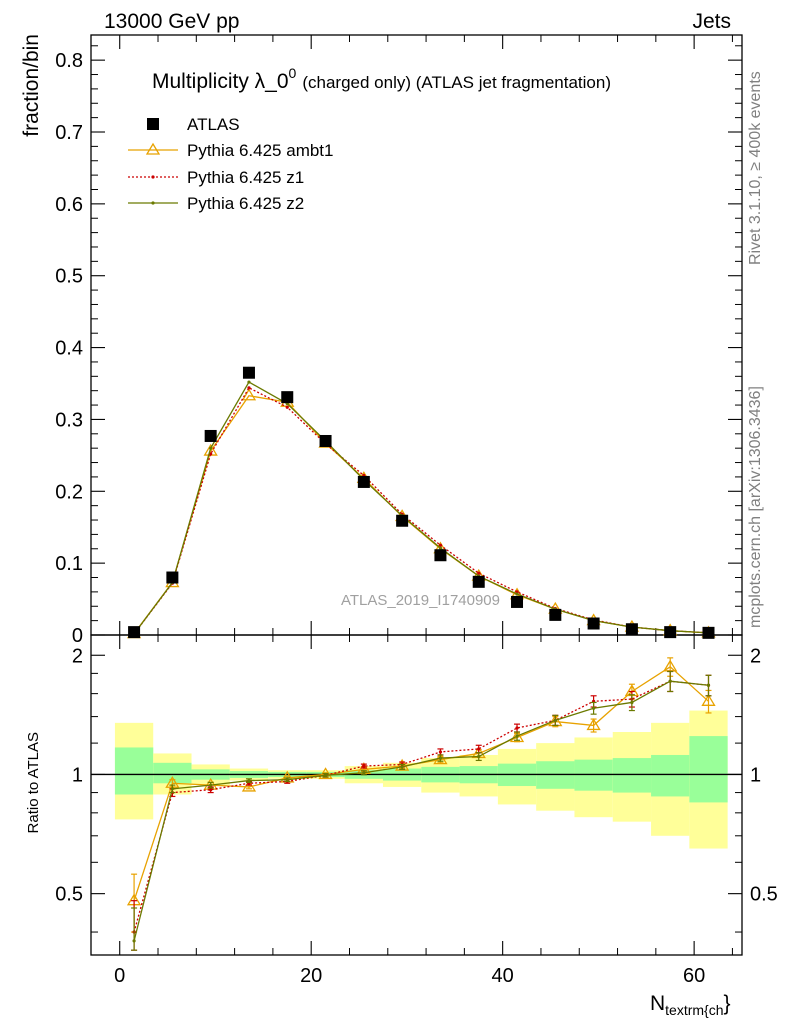 The image size is (786, 1024). What do you see at coordinates (119, 976) in the screenshot?
I see `xtick-label: 0` at bounding box center [119, 976].